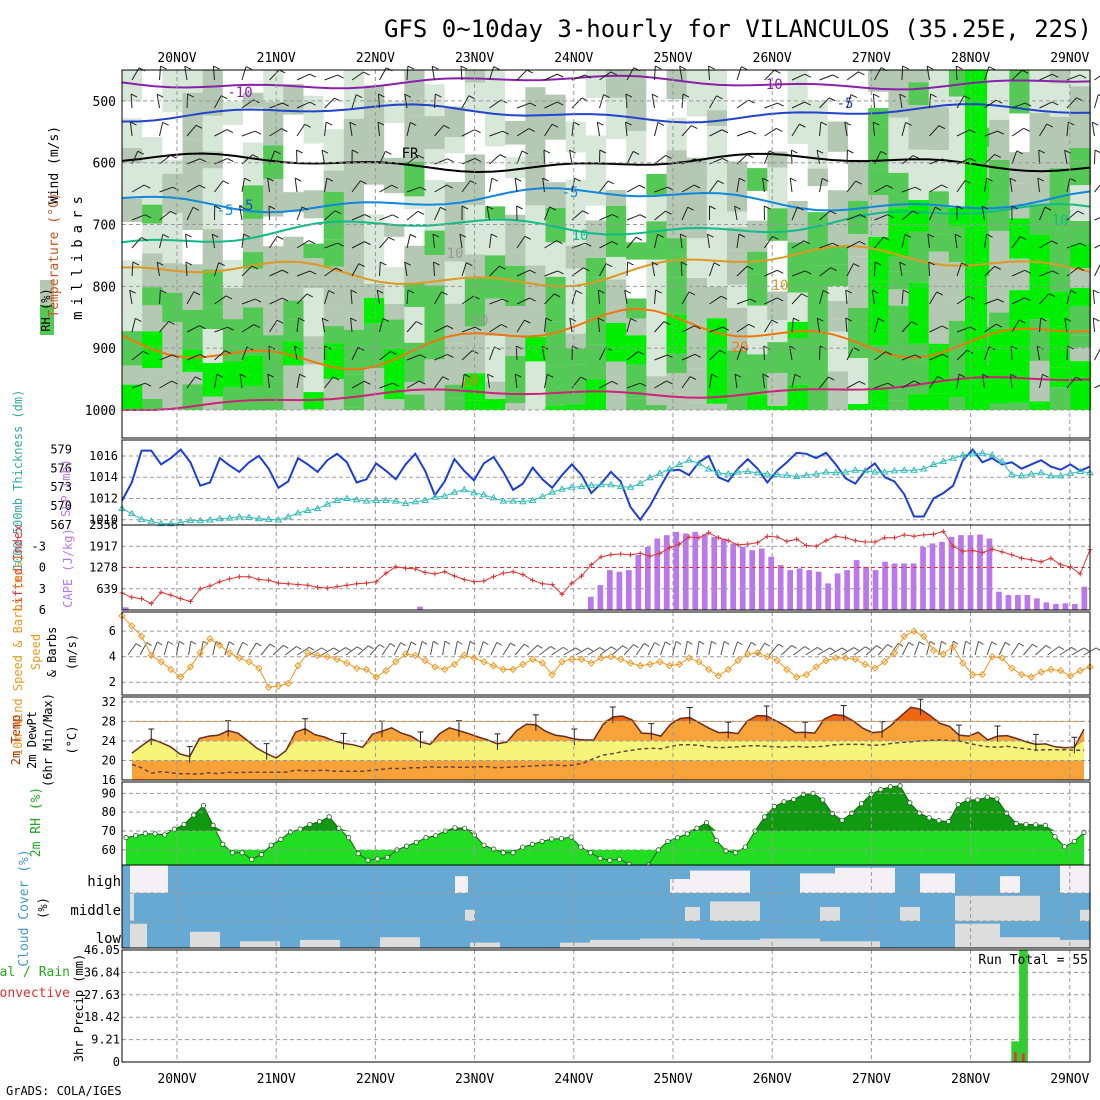  Describe the element at coordinates (608, 750) in the screenshot. I see `temp-band-yellow` at that location.